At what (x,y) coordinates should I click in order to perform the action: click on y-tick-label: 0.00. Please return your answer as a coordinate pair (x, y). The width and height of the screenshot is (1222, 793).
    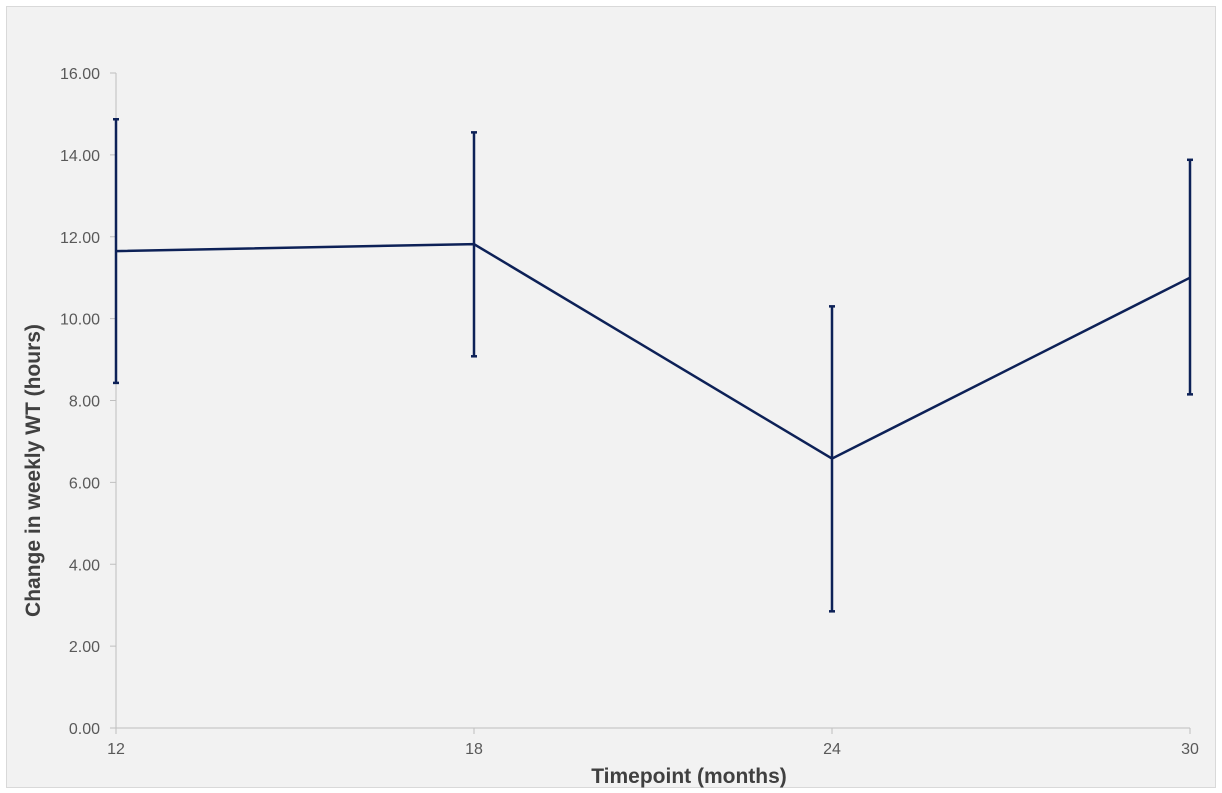
    Looking at the image, I should click on (84, 729).